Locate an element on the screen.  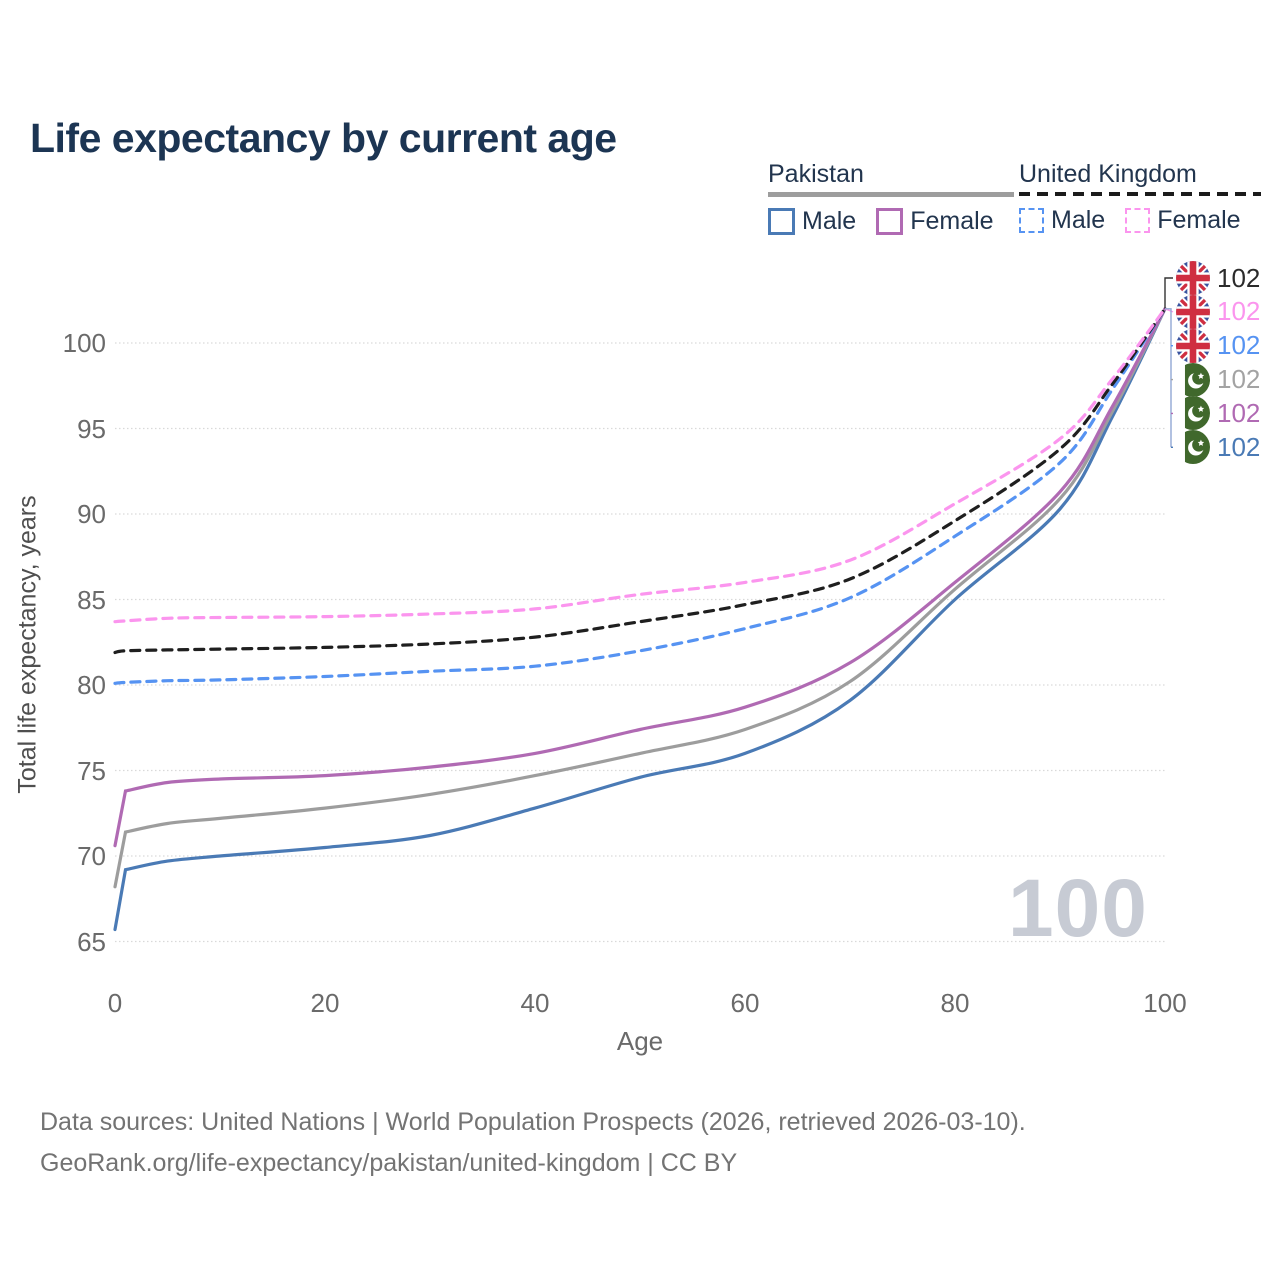
legend-item-pakistan-male: Male is located at coordinates (812, 221).